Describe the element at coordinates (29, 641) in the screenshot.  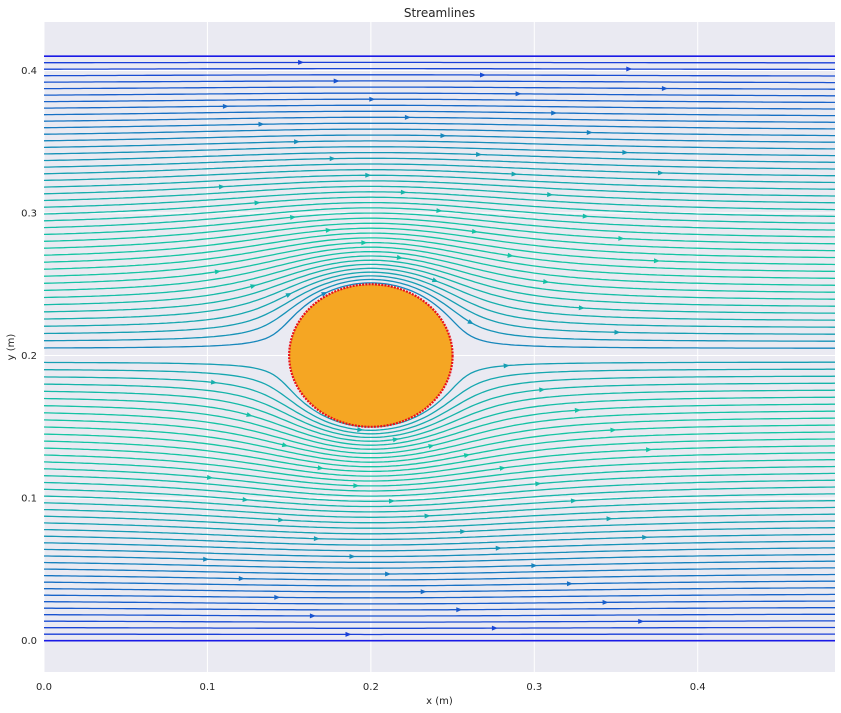
I see `y-tick-label: 0.0` at that location.